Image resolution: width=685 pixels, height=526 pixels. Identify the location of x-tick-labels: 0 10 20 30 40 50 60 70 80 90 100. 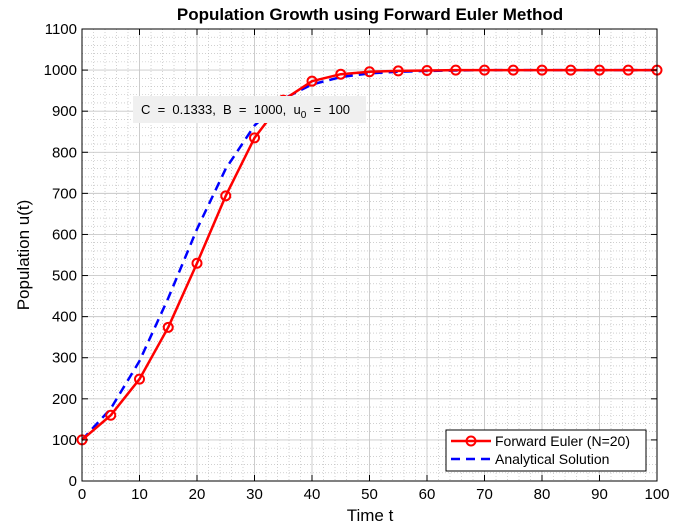
(374, 494).